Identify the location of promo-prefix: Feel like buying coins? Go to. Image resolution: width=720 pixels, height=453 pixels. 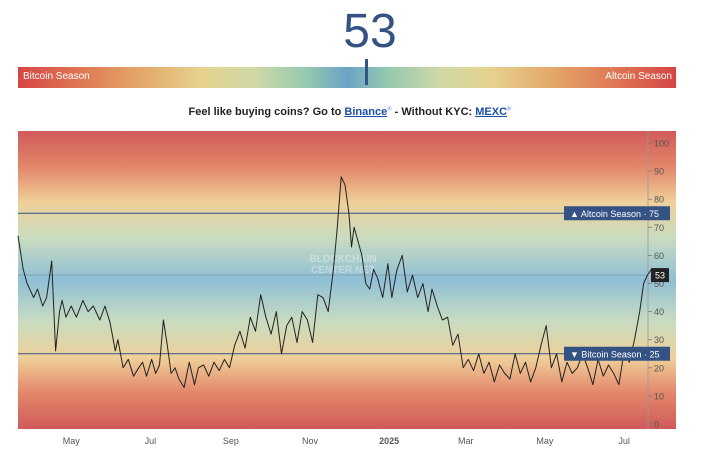
(266, 112).